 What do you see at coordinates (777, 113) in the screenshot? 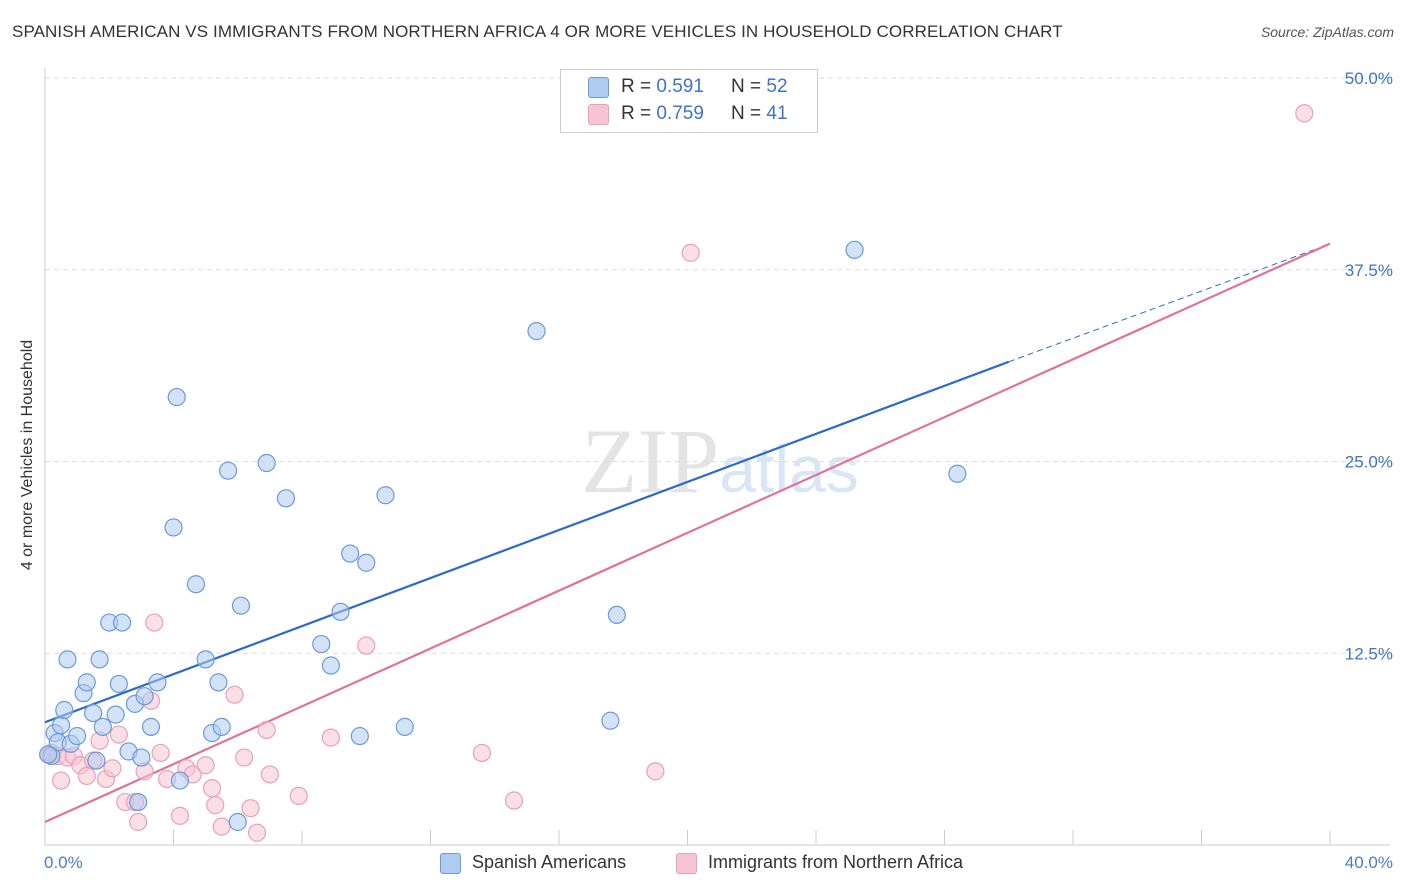
I see `legend-n-value: 41` at bounding box center [777, 113].